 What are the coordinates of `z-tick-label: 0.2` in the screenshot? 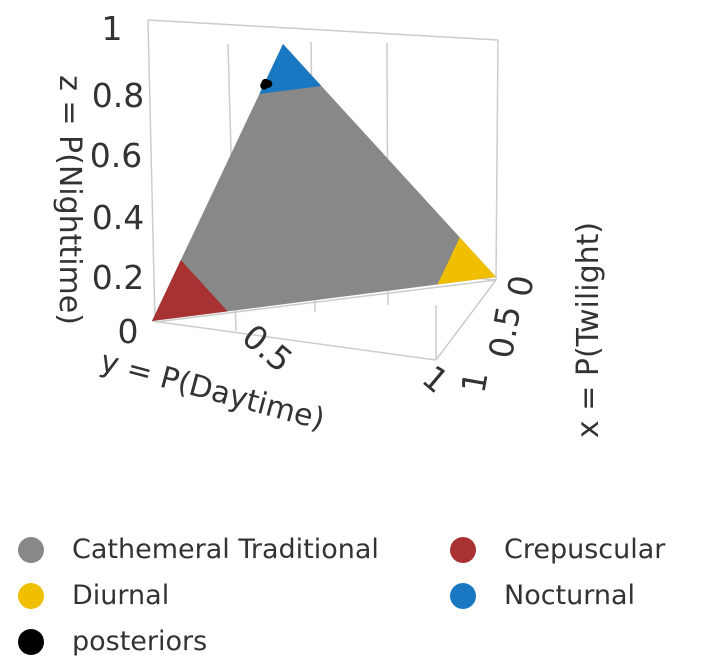 It's located at (118, 277).